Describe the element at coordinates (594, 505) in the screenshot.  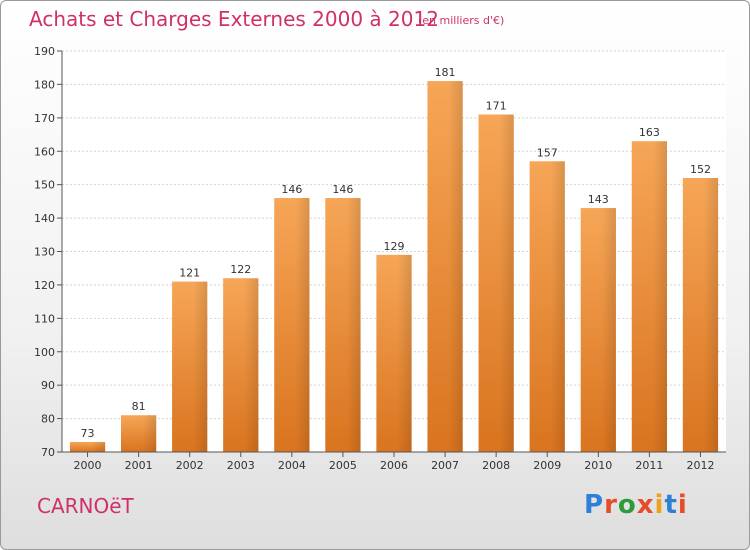
I see `logo-letter: P` at that location.